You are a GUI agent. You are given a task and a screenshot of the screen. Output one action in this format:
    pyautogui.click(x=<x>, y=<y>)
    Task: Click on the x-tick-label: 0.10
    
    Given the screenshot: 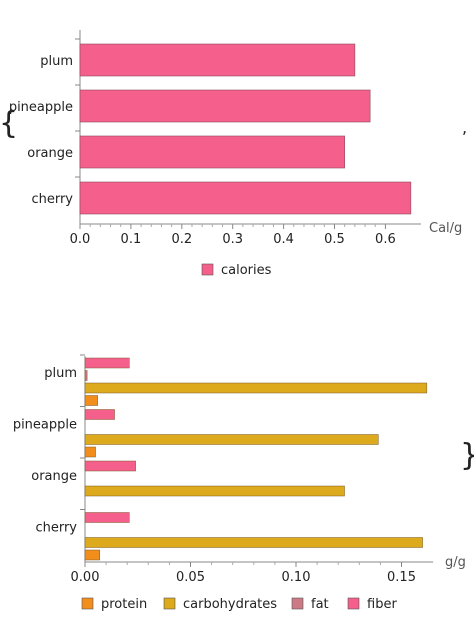 What is the action you would take?
    pyautogui.click(x=296, y=577)
    